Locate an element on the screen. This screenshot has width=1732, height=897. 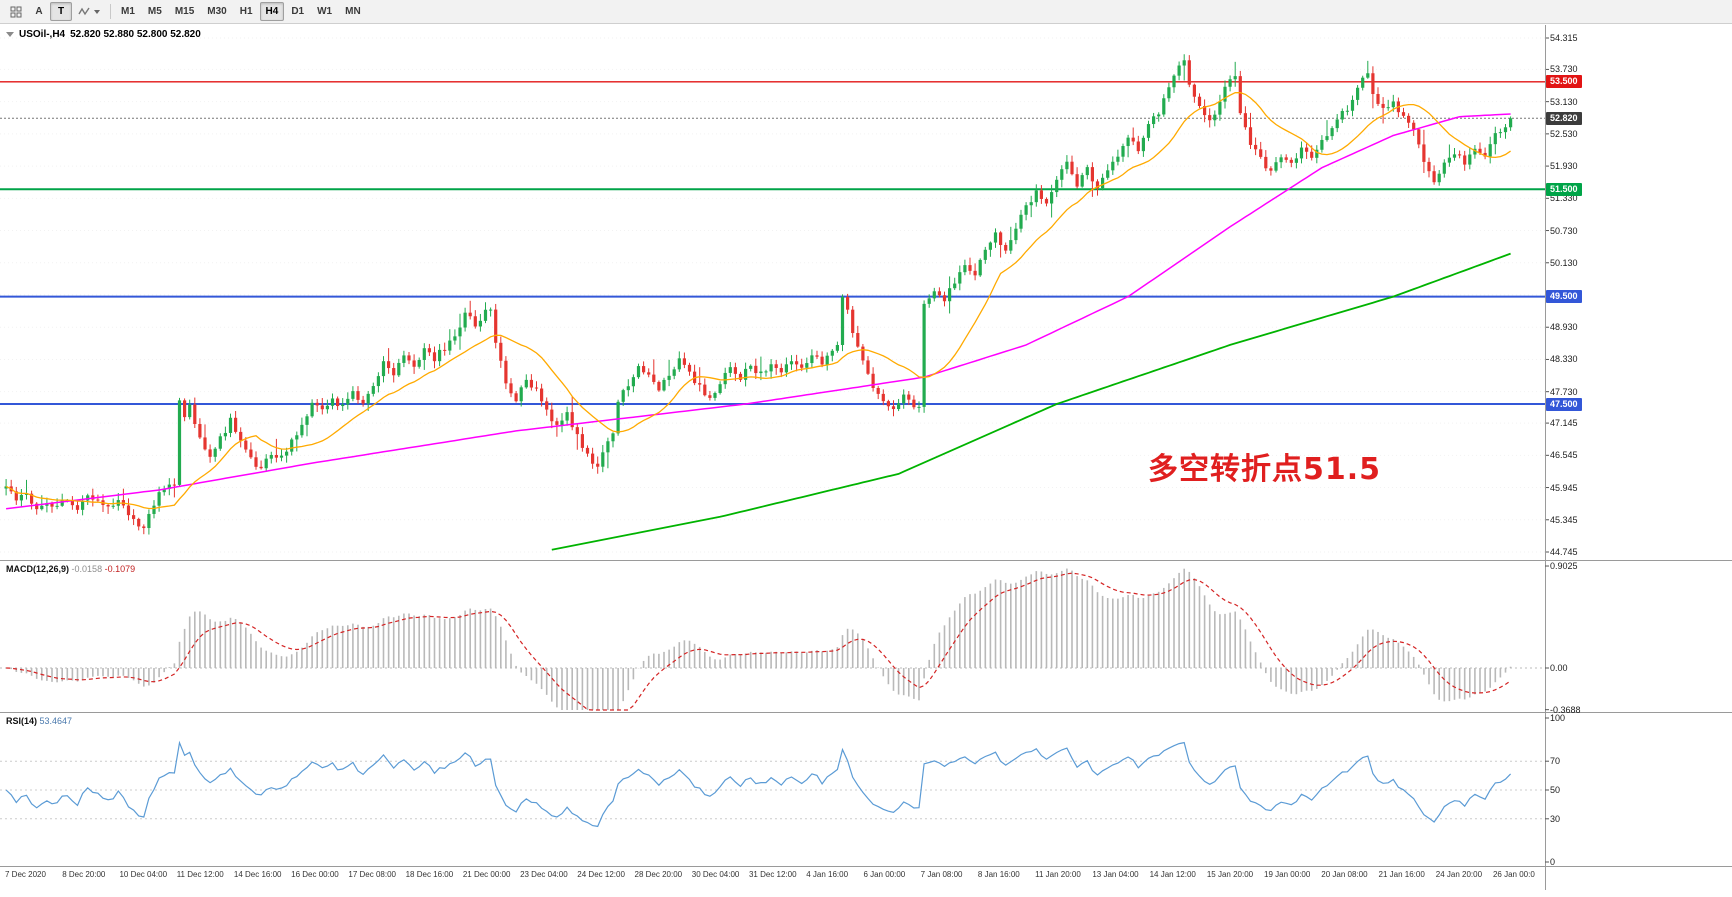
y-axis-label: 51.330 is located at coordinates (1564, 198).